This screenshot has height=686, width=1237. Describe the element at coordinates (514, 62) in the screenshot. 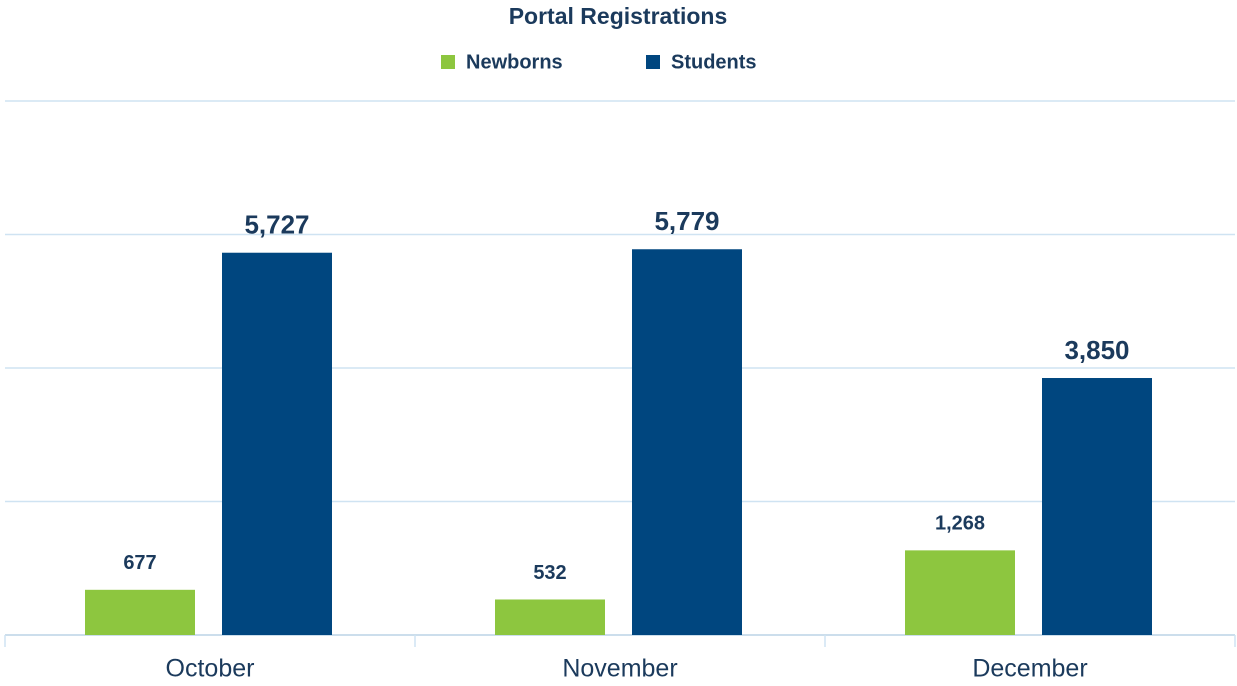

I see `legend-label: Newborns` at that location.